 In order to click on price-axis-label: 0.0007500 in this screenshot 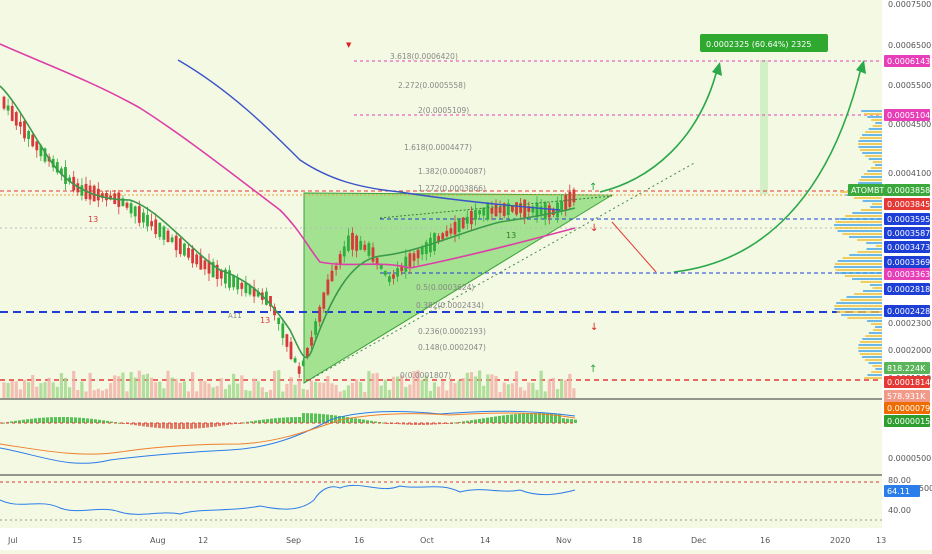, I will do `click(909, 4)`.